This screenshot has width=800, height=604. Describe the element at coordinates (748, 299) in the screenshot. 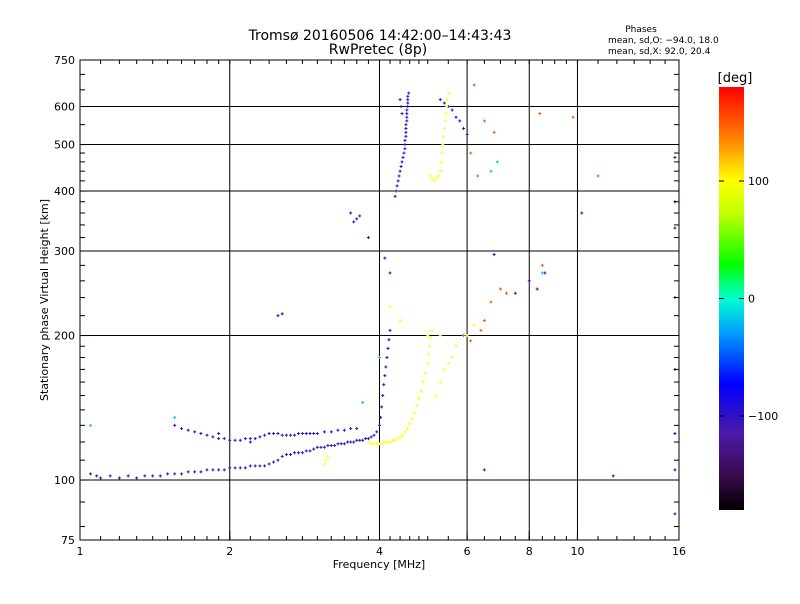

I see `colorbar-ticks: 100 0 −100` at that location.